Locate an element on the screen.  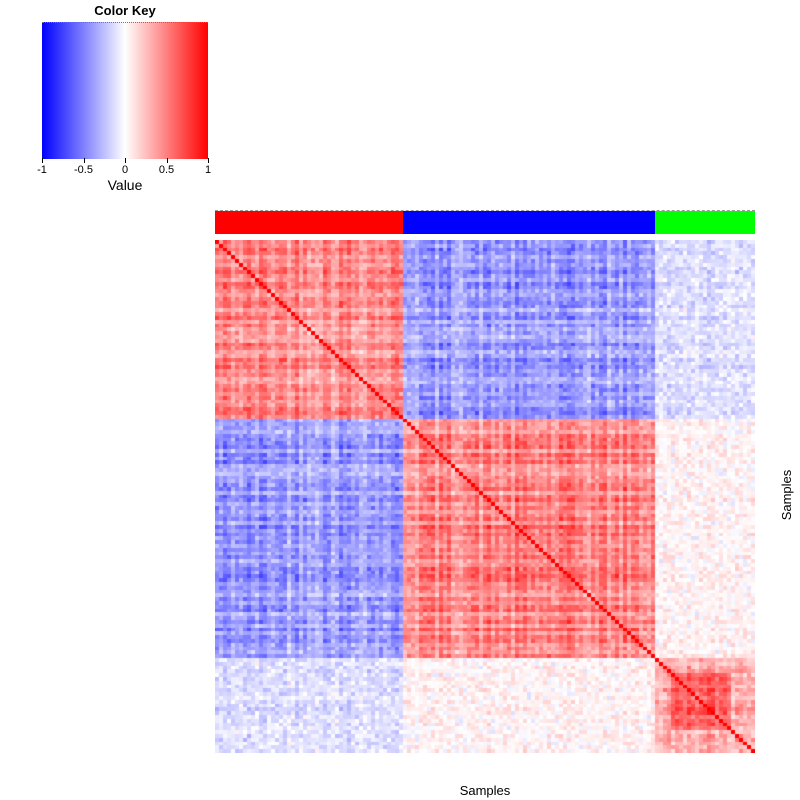
color-key-axis-ticks is located at coordinates (125, 161).